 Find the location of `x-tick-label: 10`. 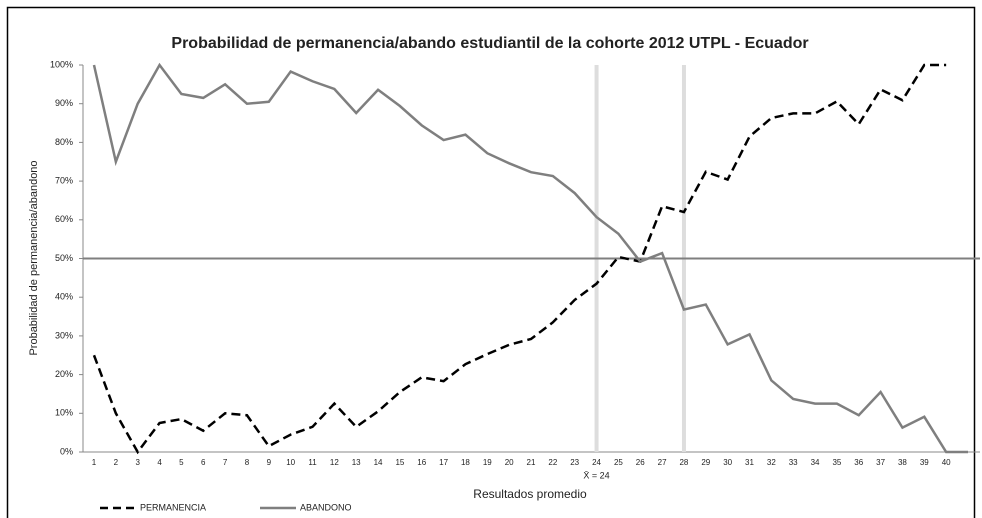

x-tick-label: 10 is located at coordinates (290, 462).